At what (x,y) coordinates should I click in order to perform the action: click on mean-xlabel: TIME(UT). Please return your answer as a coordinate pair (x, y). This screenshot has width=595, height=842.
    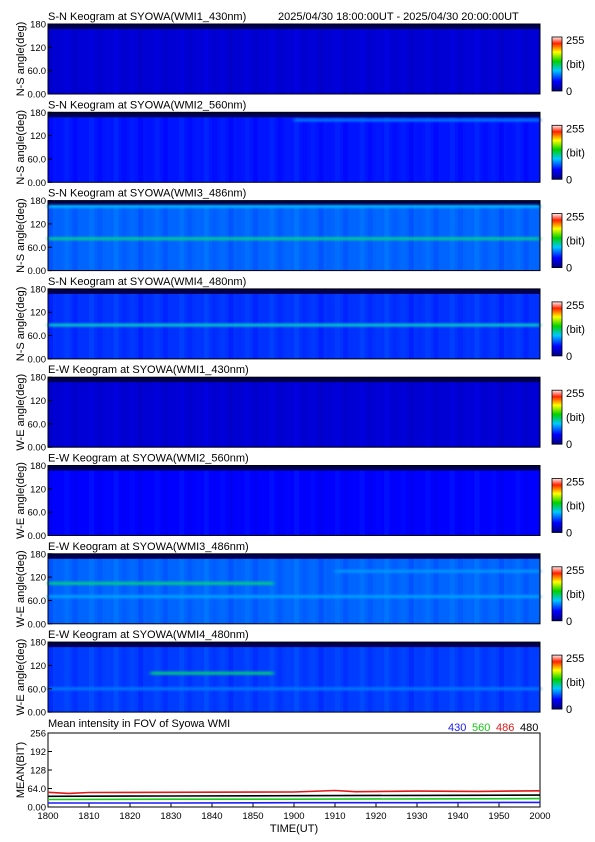
    Looking at the image, I should click on (294, 829).